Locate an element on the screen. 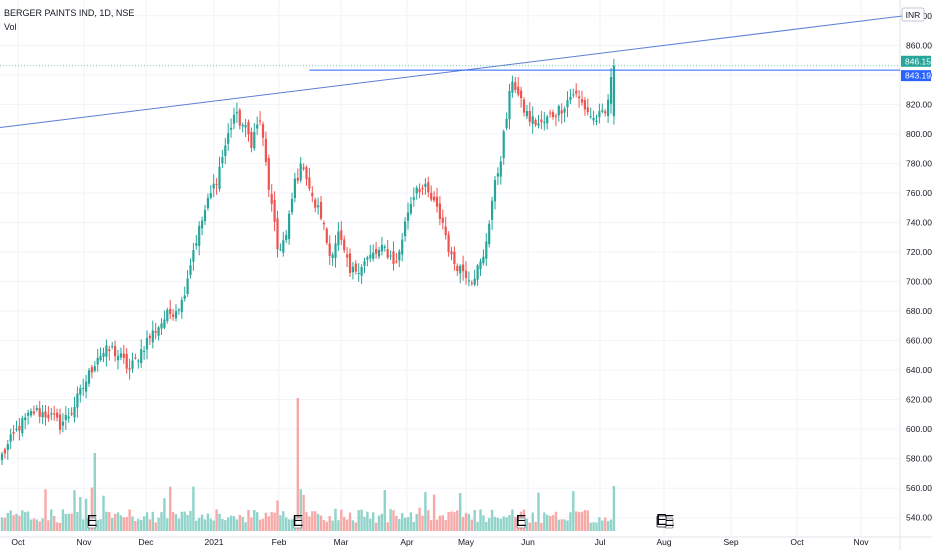  symbol-title: BERGER PAINTS IND, 1D, NSE is located at coordinates (69, 13).